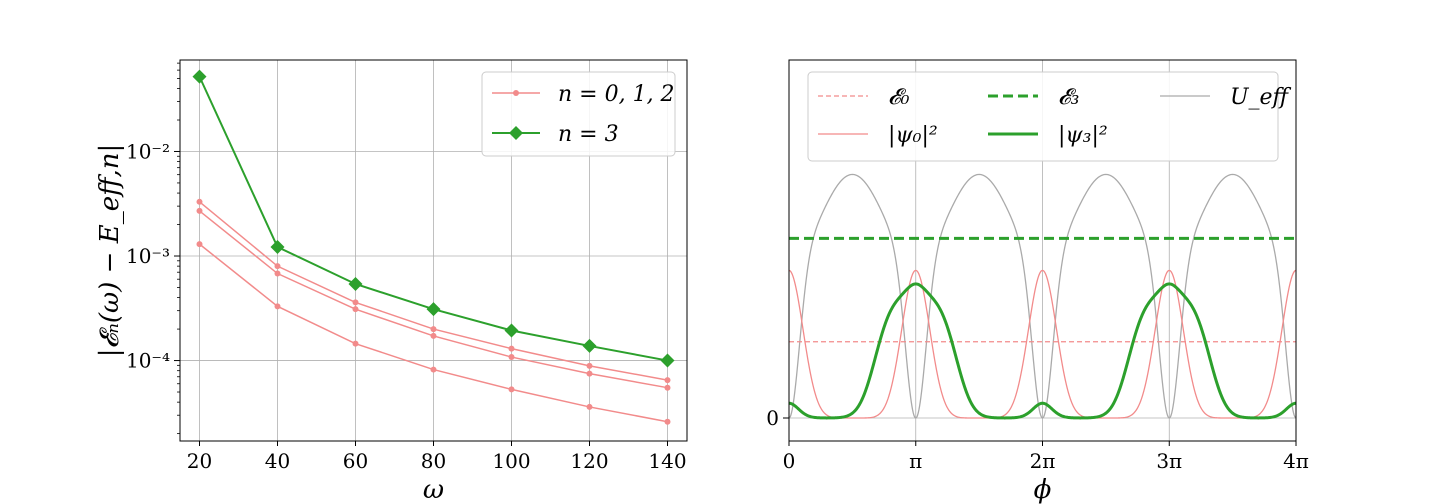 The image size is (1440, 504). I want to click on legend-label: 𝓔₀, so click(899, 97).